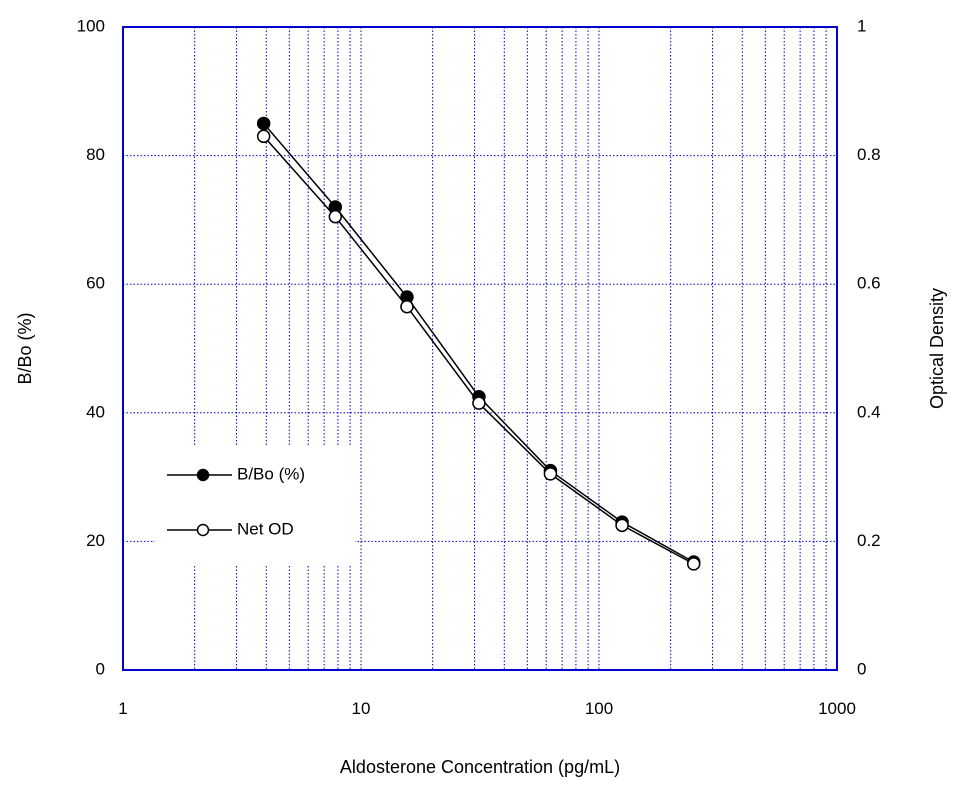 The width and height of the screenshot is (958, 785). I want to click on y-tick-label: 20, so click(95, 540).